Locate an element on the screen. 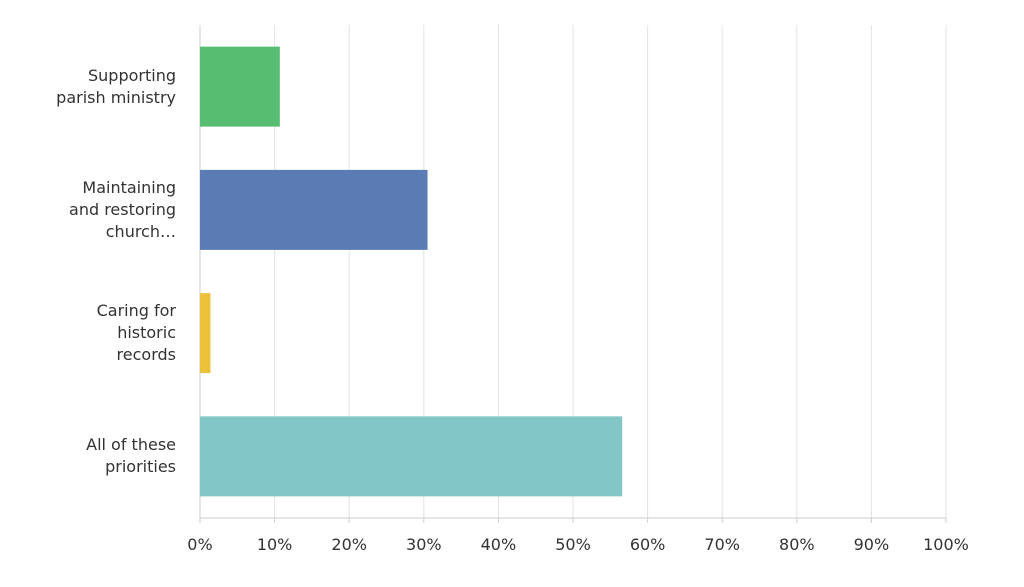  x-tick-label: 40% is located at coordinates (499, 544).